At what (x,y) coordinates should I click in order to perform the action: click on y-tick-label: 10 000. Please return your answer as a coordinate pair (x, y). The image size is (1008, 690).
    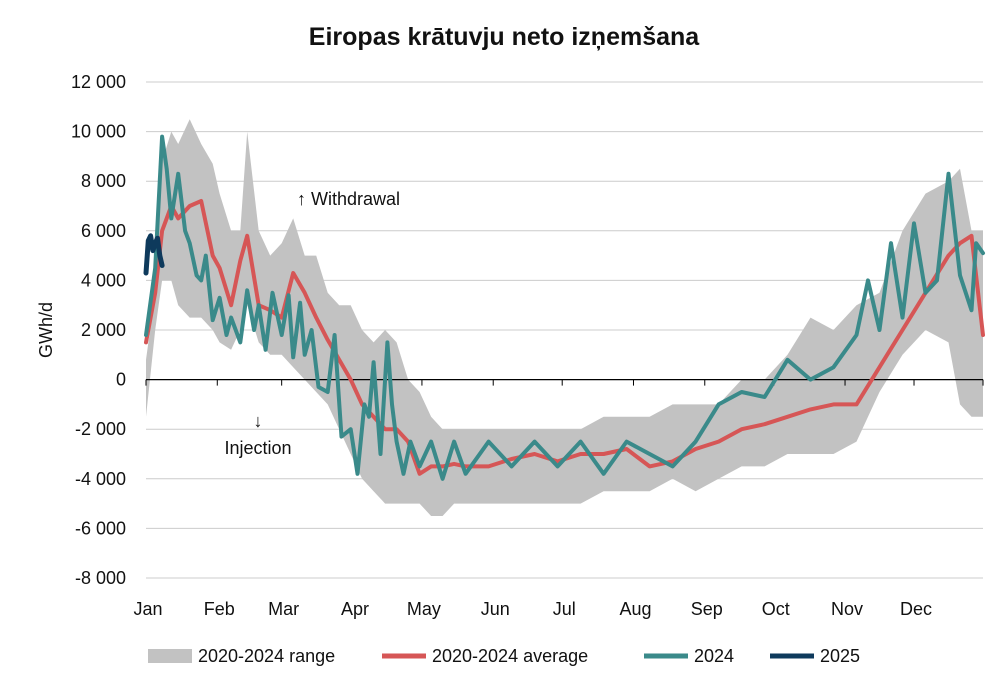
    Looking at the image, I should click on (98, 132).